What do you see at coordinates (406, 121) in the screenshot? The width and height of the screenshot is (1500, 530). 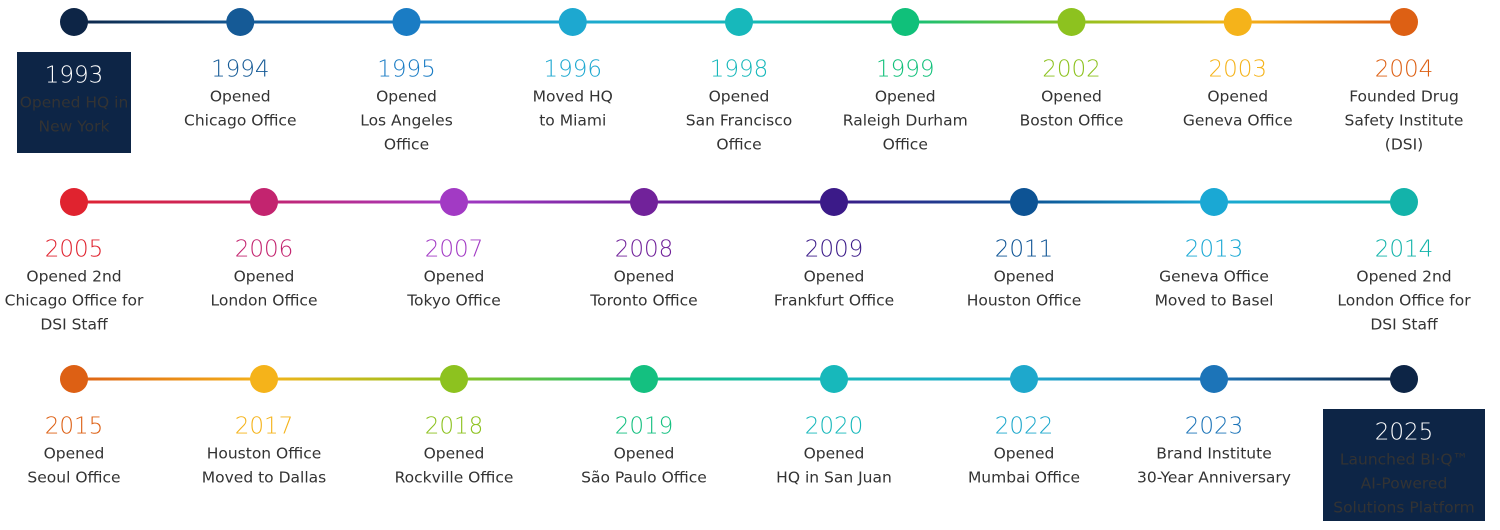 I see `description: Los Angeles` at bounding box center [406, 121].